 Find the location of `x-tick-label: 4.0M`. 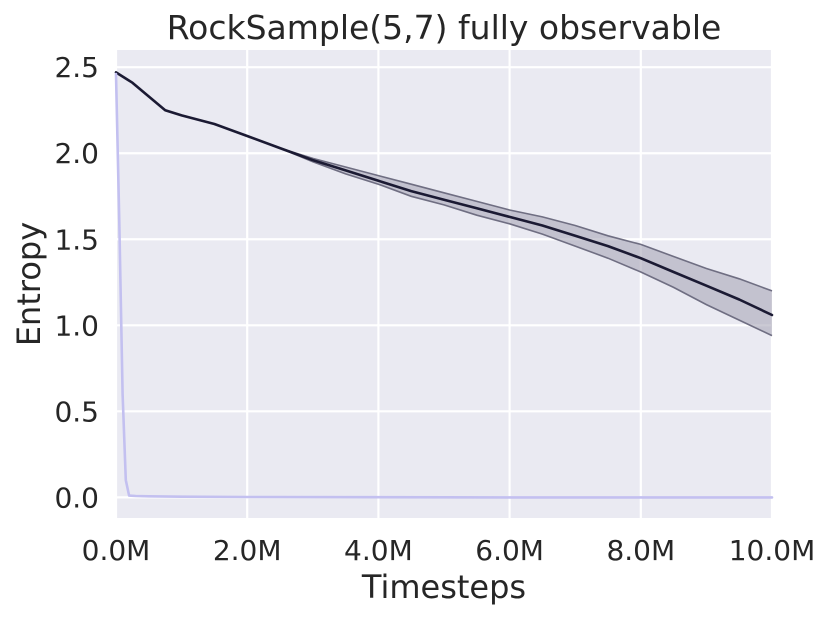

x-tick-label: 4.0M is located at coordinates (378, 550).